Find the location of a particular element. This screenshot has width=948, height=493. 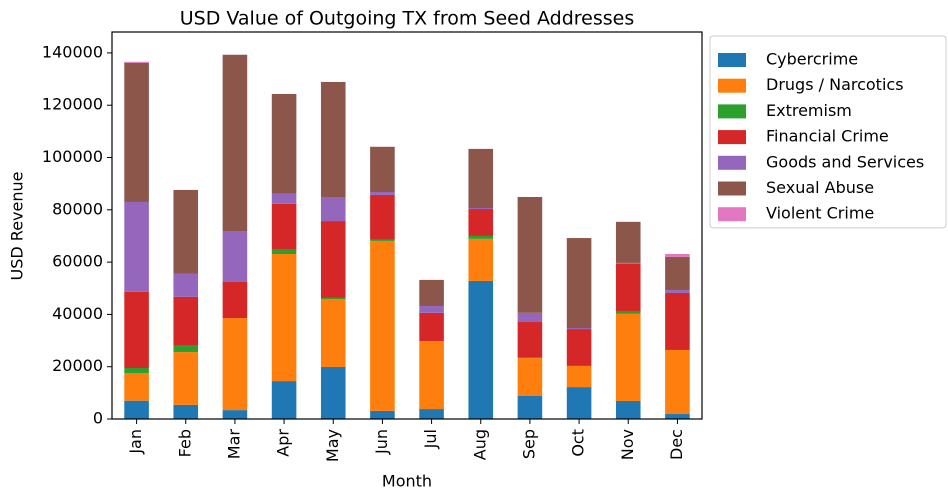

x-tick-label: Sep is located at coordinates (528, 444).